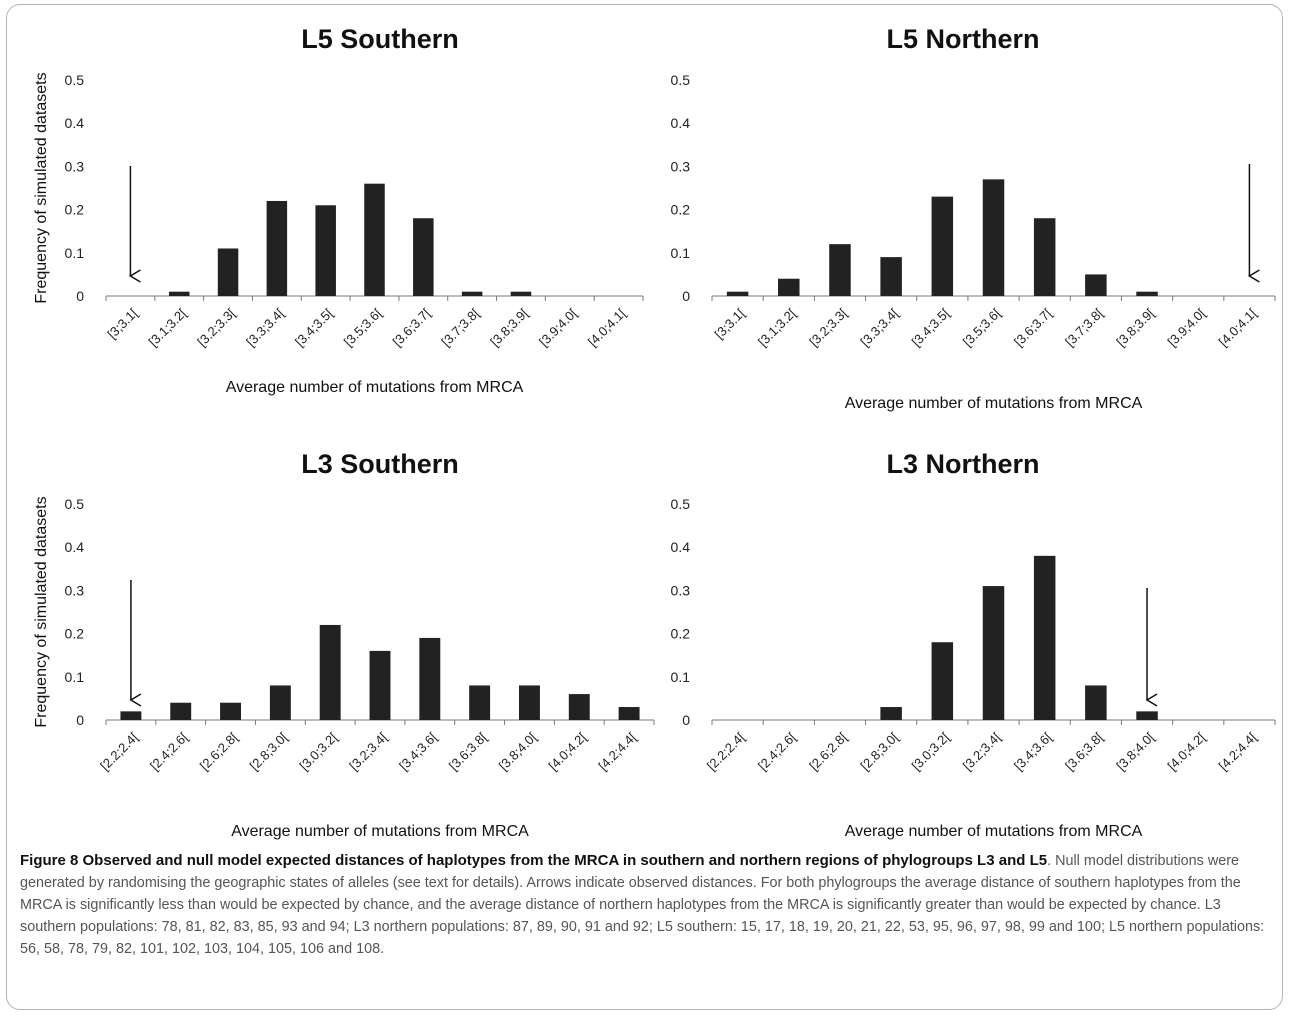 Image resolution: width=1290 pixels, height=1016 pixels. What do you see at coordinates (41, 611) in the screenshot?
I see `y-axis-label: Frequency of simulated datasets` at bounding box center [41, 611].